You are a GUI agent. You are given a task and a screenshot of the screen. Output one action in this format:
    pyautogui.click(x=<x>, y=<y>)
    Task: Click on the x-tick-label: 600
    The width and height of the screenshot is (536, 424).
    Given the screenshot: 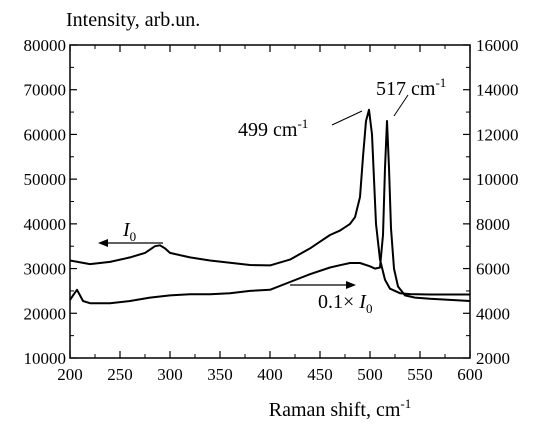 What is the action you would take?
    pyautogui.click(x=470, y=374)
    